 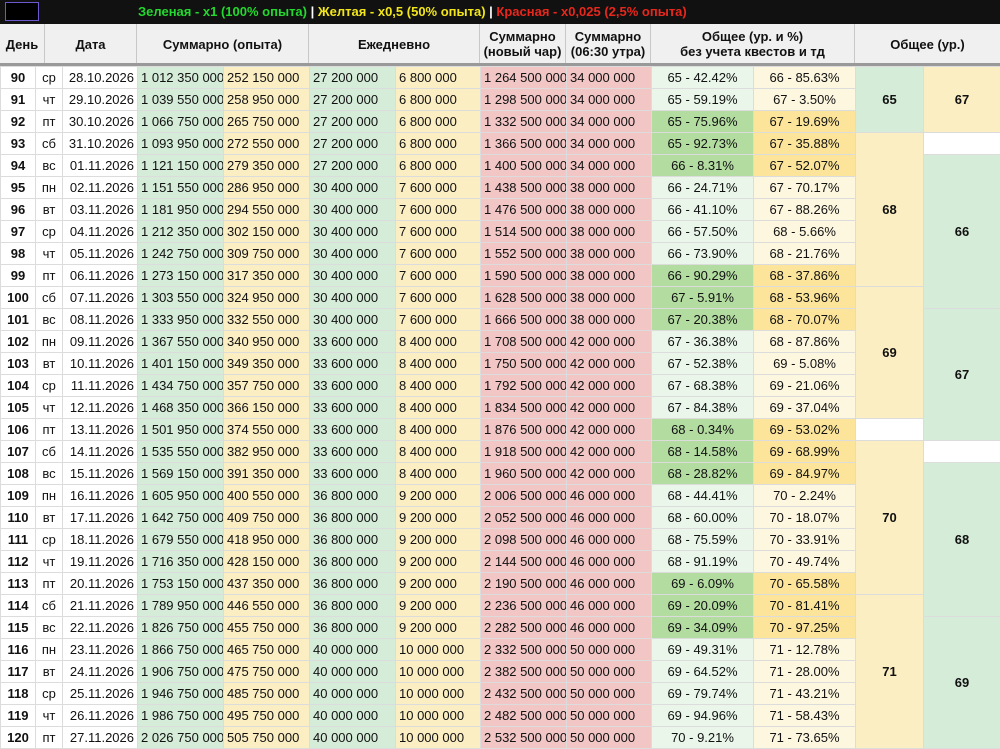 What do you see at coordinates (267, 188) in the screenshot?
I see `sum-exp-yellow-cell: 286 950 000` at bounding box center [267, 188].